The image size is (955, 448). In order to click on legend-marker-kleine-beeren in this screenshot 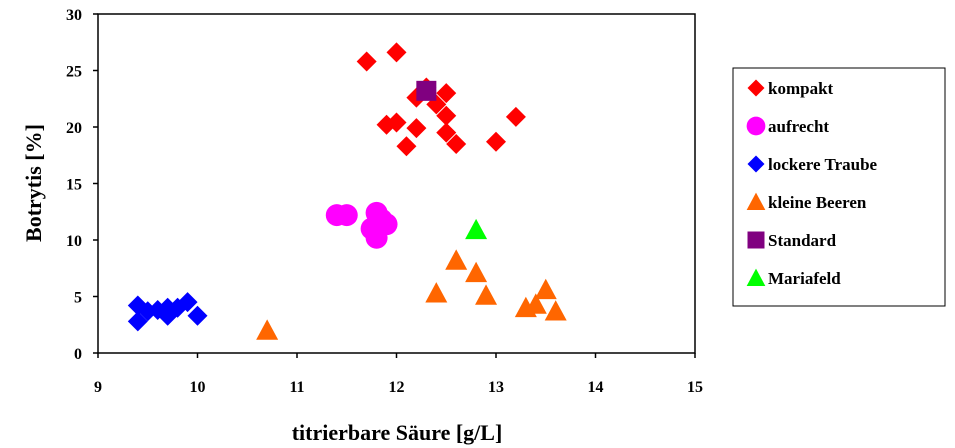, I will do `click(756, 201)`.